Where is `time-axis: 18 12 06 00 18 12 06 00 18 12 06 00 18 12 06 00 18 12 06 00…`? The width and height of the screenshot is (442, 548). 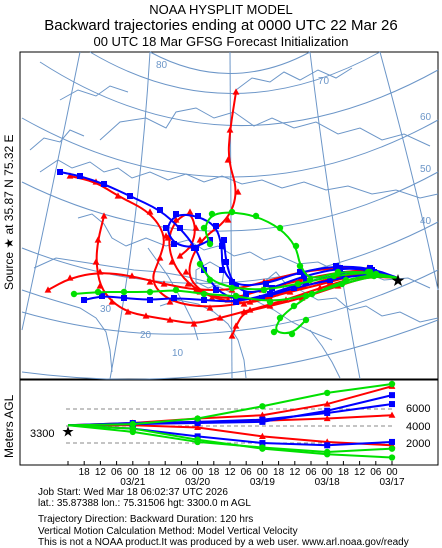 time-axis: 18 12 06 00 18 12 06 00 18 12 06 00 18 12 06 00 18 12 06 00… is located at coordinates (235, 474).